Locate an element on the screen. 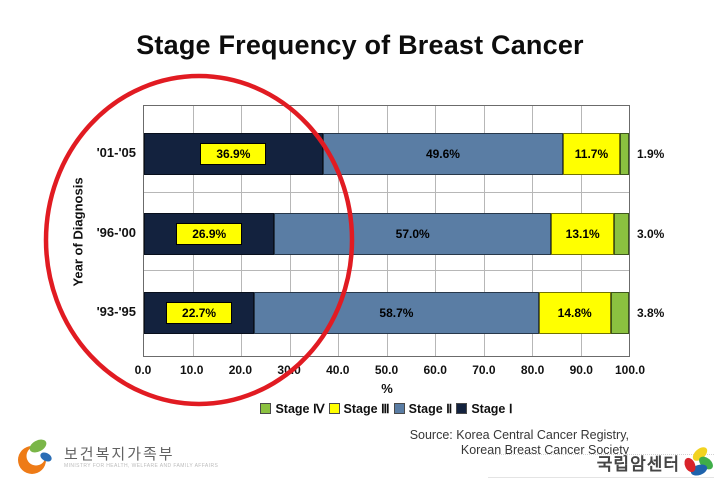  ncc-pinwheel-logo-icon is located at coordinates (698, 461).